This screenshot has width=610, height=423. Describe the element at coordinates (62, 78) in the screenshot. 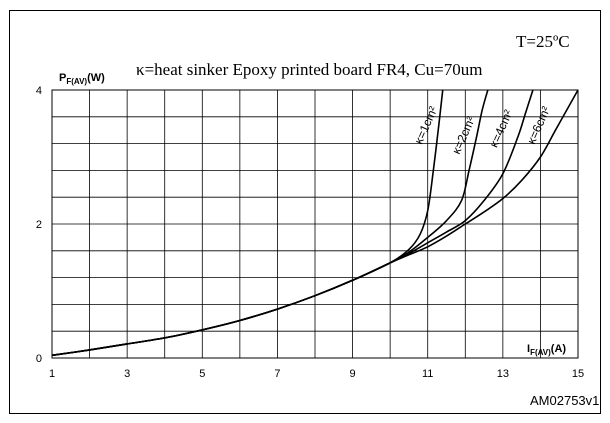

I see `y-axis-label-main: P` at that location.